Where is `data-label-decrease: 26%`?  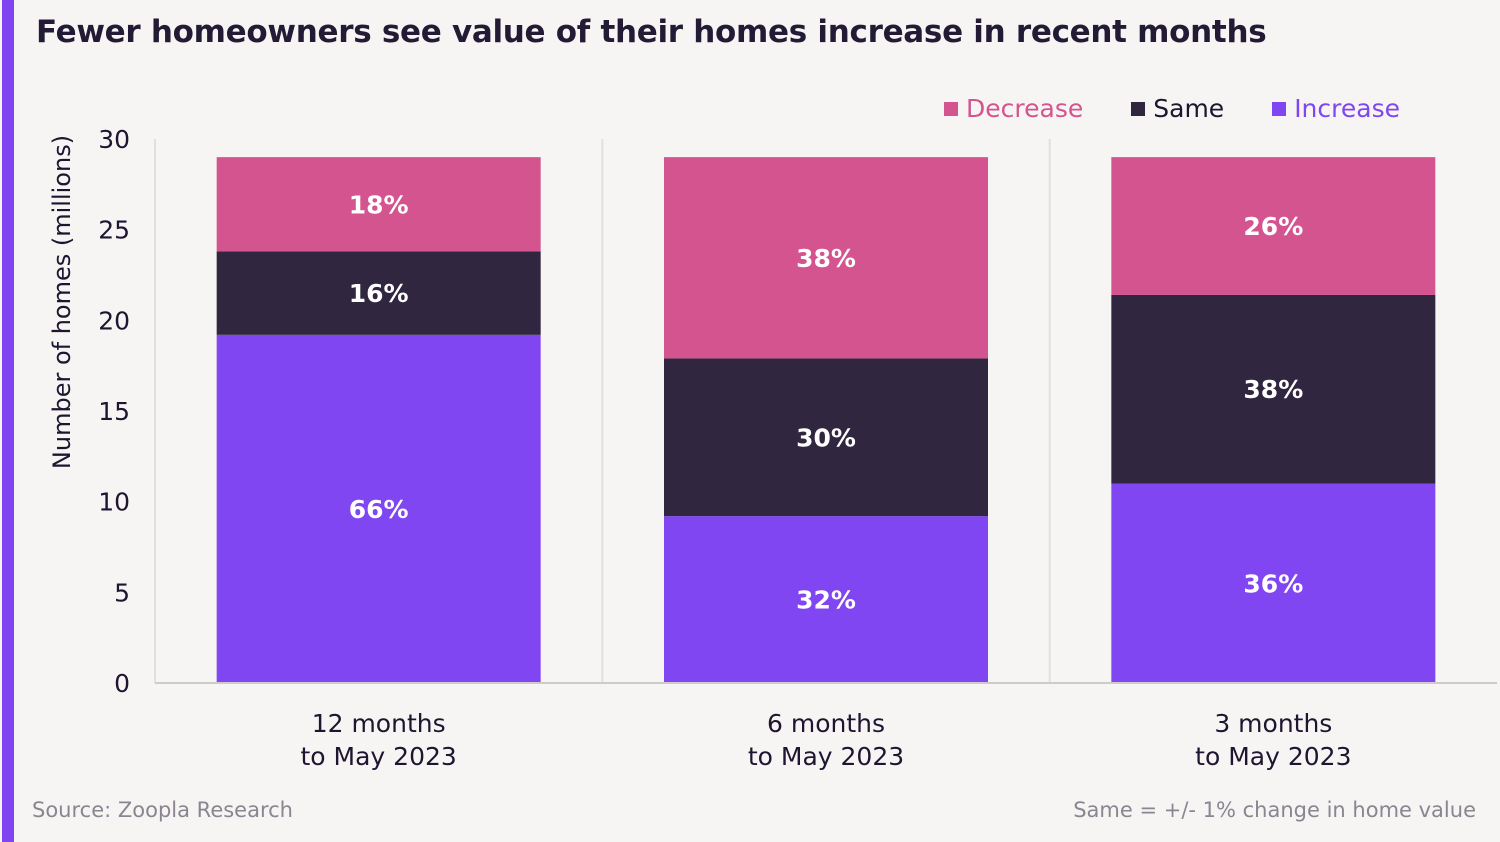 data-label-decrease: 26% is located at coordinates (1273, 226).